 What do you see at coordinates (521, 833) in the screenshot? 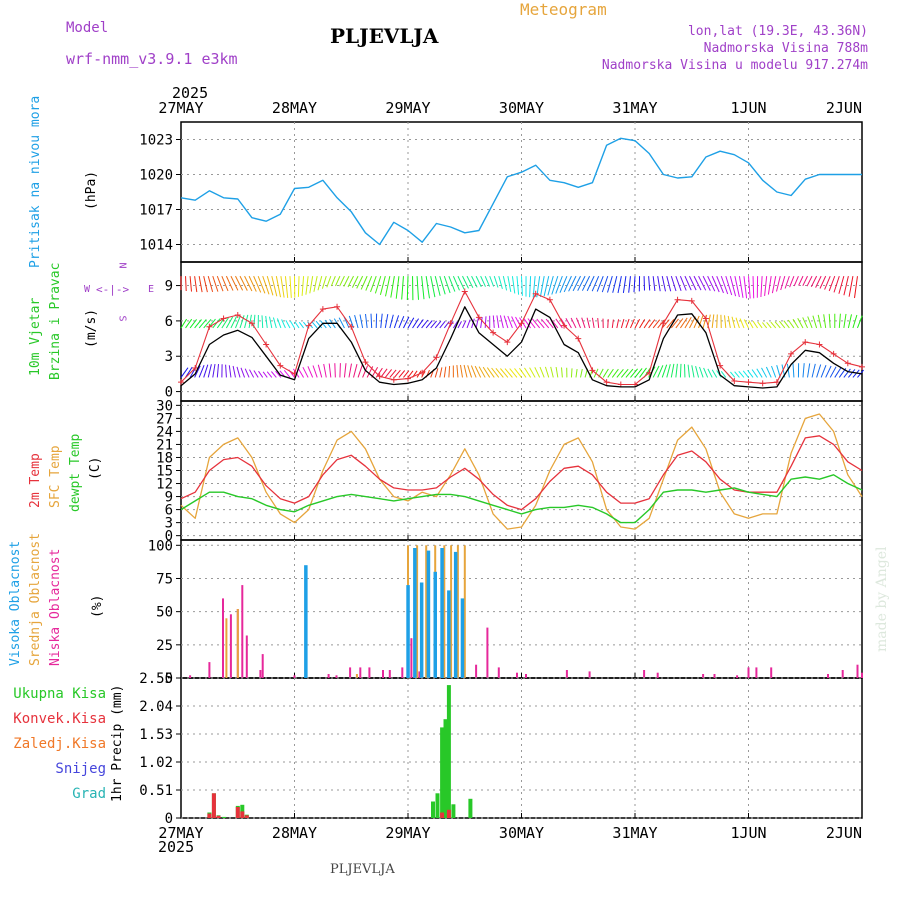
I see `x-date-label-bottom: 30MAY` at bounding box center [521, 833].